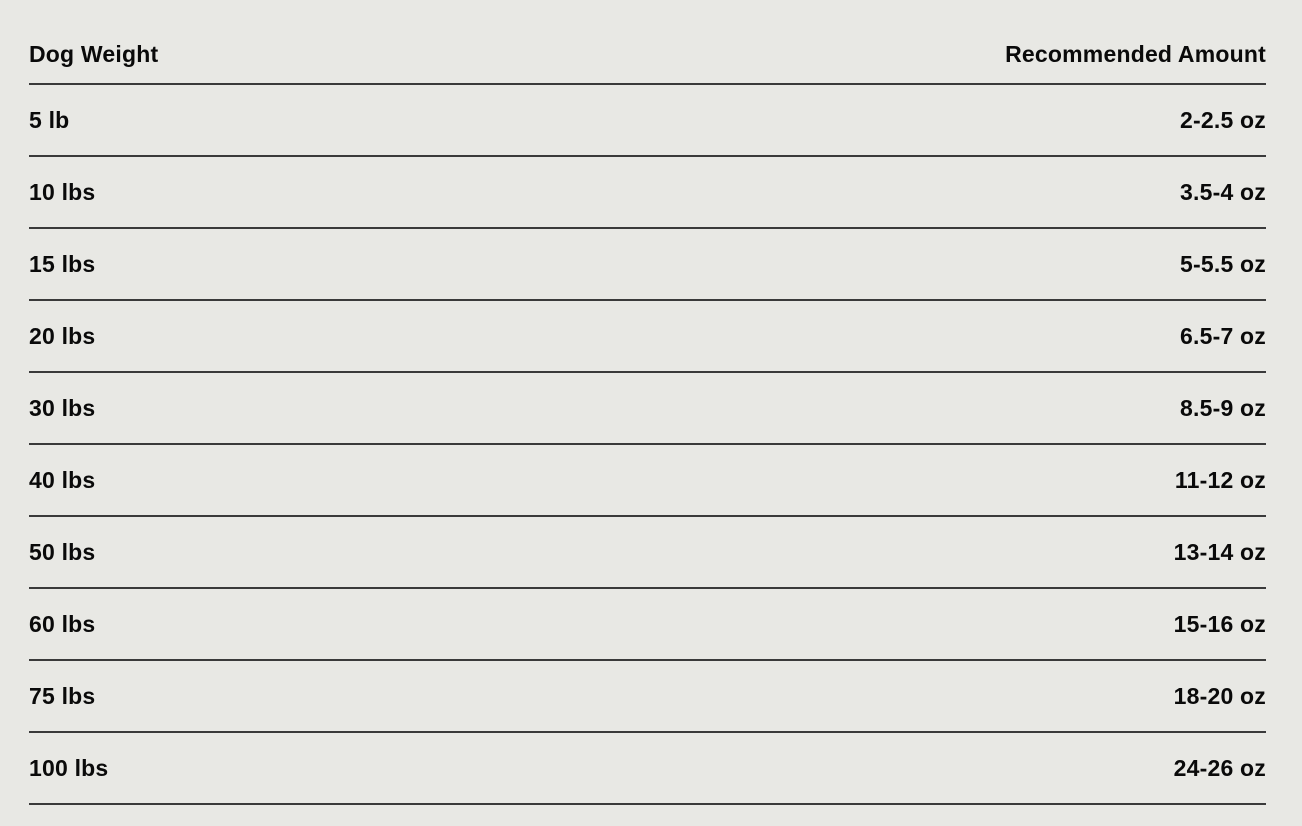  Describe the element at coordinates (1223, 336) in the screenshot. I see `recommended-amount-cell: 6.5-7 oz` at that location.